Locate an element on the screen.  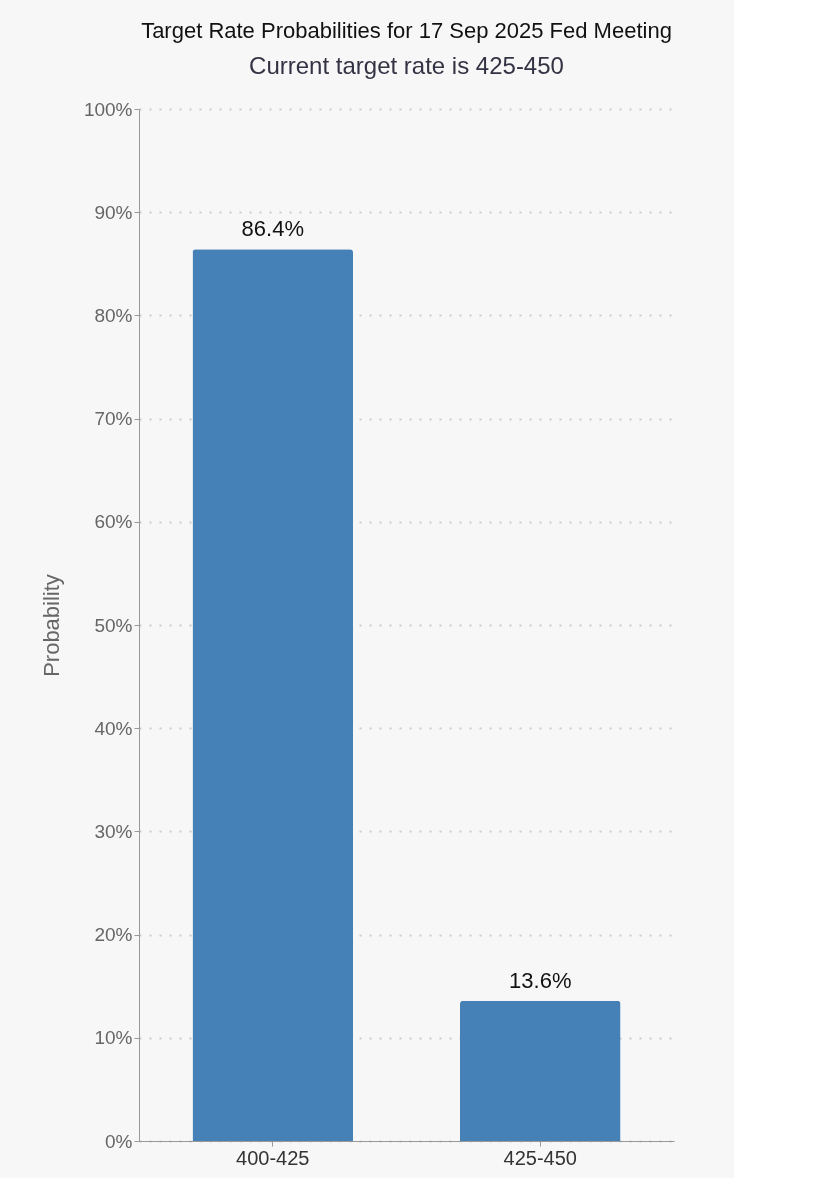
y-tick-label: 40% is located at coordinates (113, 728).